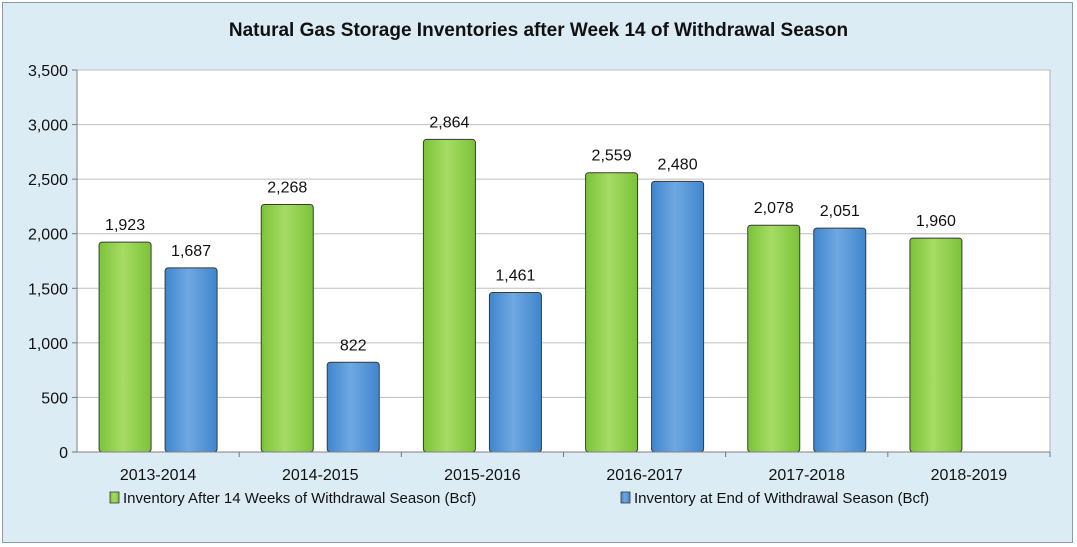 The image size is (1077, 547). What do you see at coordinates (644, 475) in the screenshot?
I see `x-tick-label: 2016-2017` at bounding box center [644, 475].